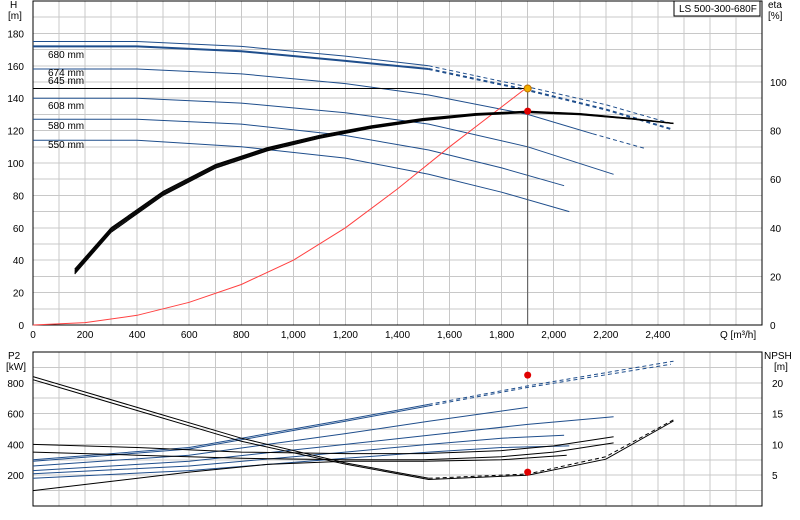 The image size is (800, 520). I want to click on y2-tick-label: 60, so click(776, 180).